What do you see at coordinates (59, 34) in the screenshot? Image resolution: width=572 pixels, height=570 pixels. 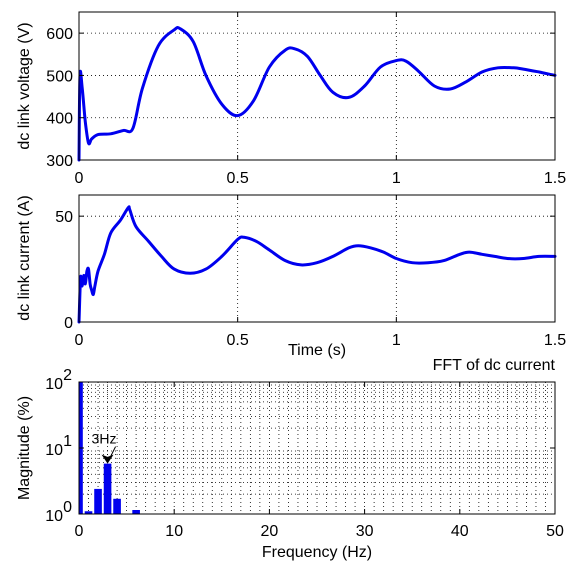 I see `y-tick-label: 600` at bounding box center [59, 34].